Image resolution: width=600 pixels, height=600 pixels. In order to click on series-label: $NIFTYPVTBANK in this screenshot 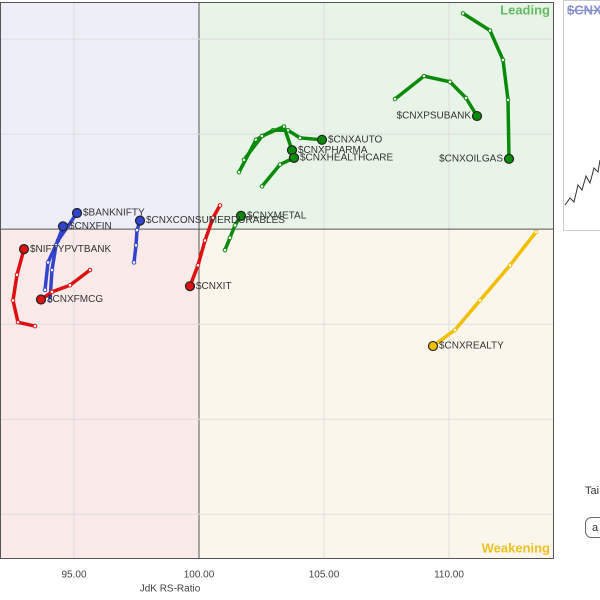, I will do `click(70, 249)`.